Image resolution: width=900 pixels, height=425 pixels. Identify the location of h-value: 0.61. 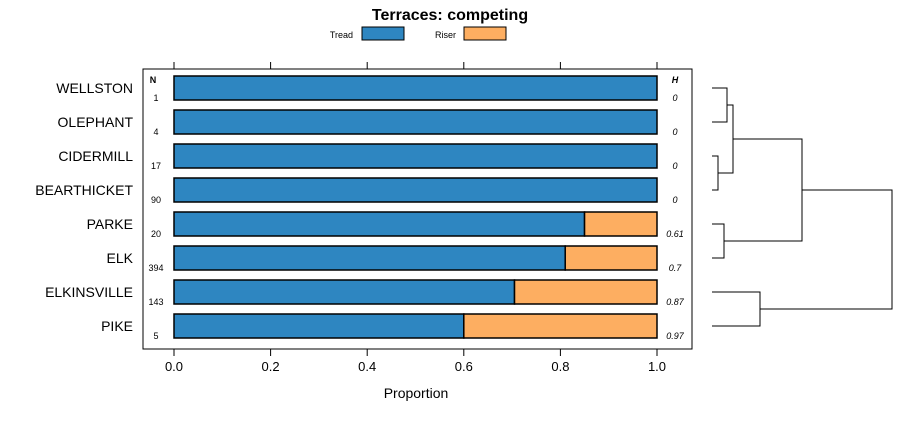
(675, 234).